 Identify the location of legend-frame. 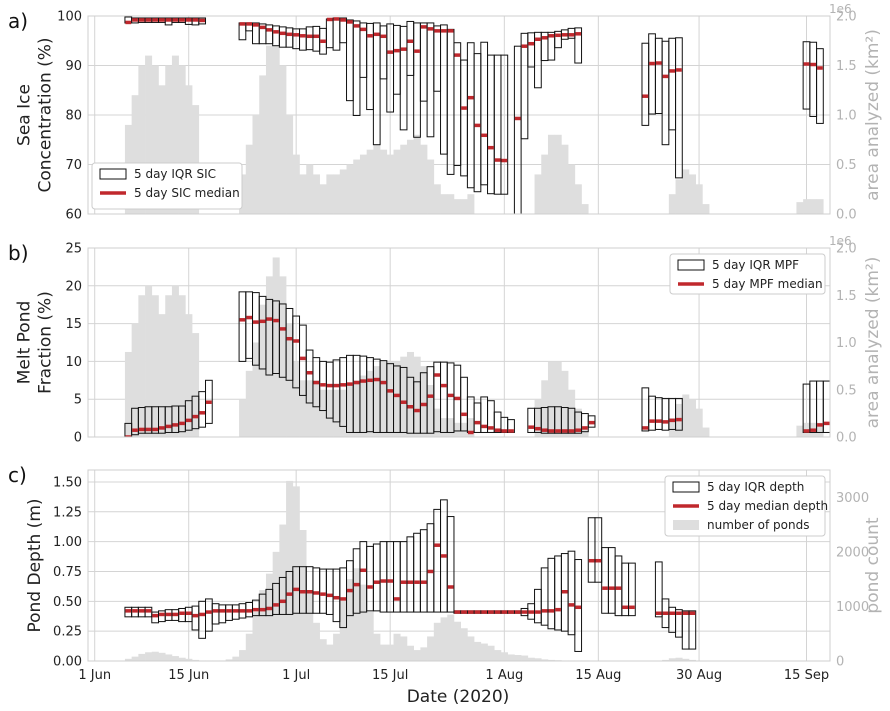
(167, 186).